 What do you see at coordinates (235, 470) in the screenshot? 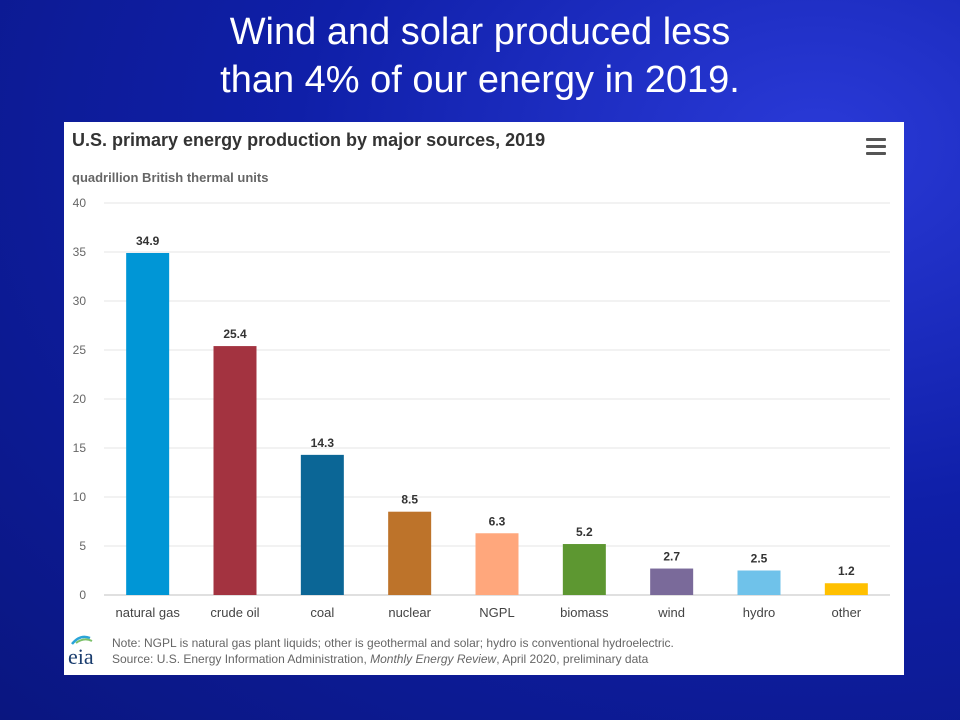
I see `bar-crude-oil` at bounding box center [235, 470].